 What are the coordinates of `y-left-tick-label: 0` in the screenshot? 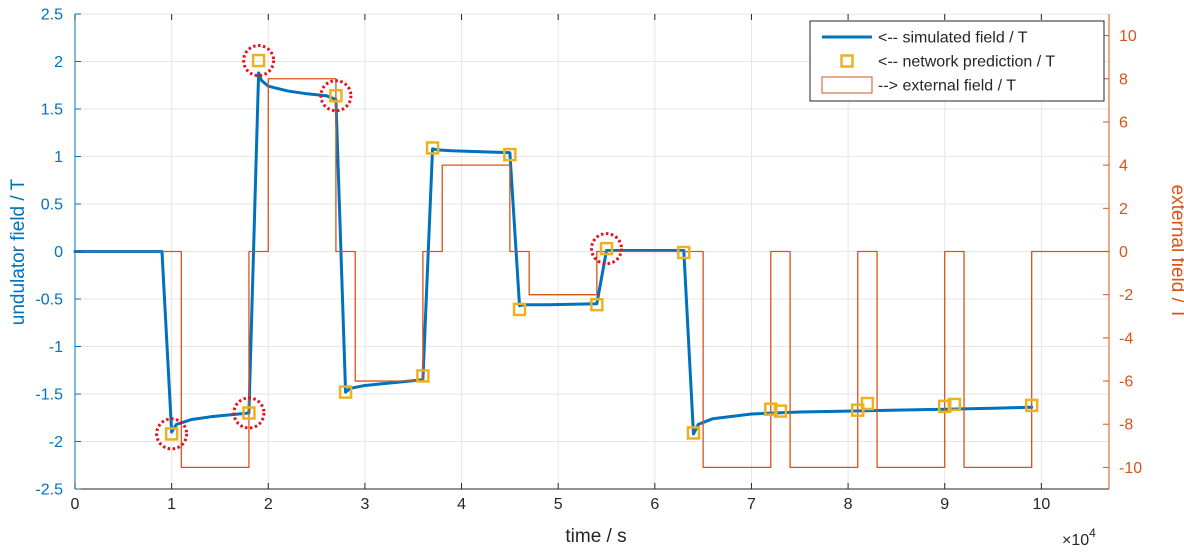 It's located at (58, 252).